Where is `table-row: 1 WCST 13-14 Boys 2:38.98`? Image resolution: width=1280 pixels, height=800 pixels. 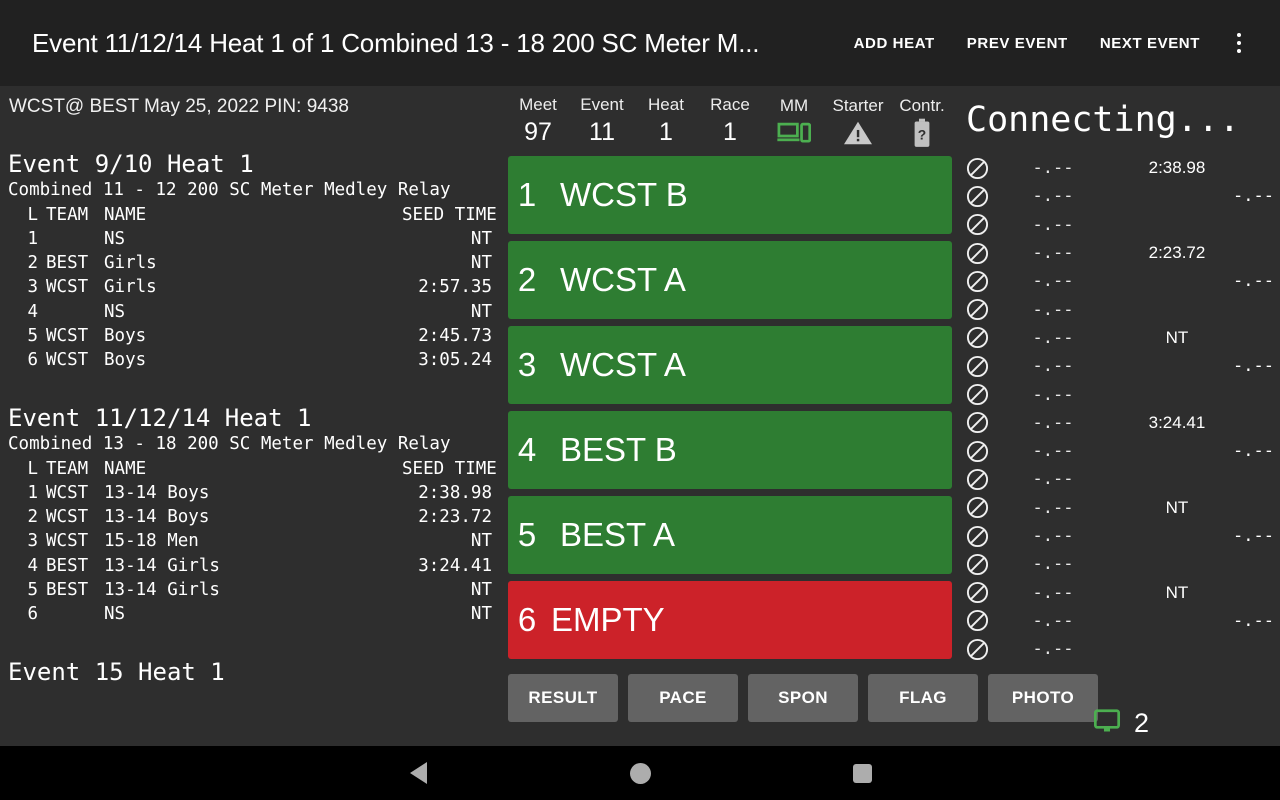
table-row: 1 WCST 13-14 Boys 2:38.98 is located at coordinates (250, 493).